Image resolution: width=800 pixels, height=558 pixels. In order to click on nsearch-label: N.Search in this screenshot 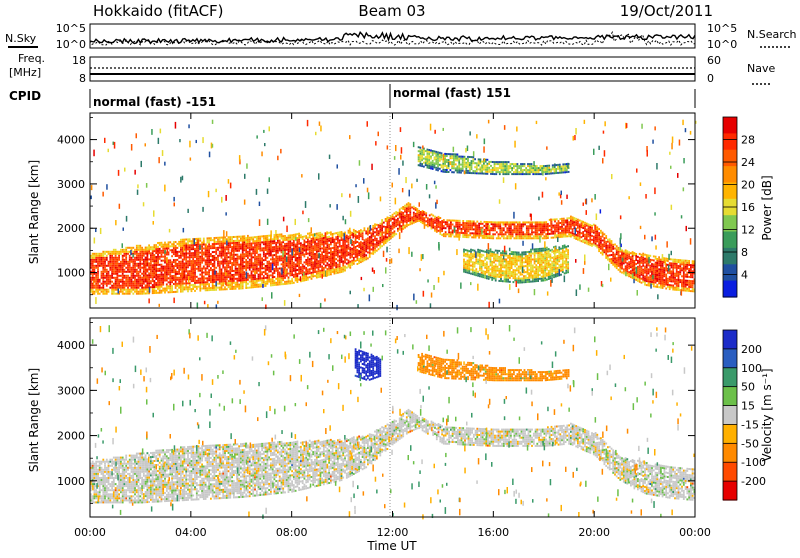, I will do `click(772, 34)`.